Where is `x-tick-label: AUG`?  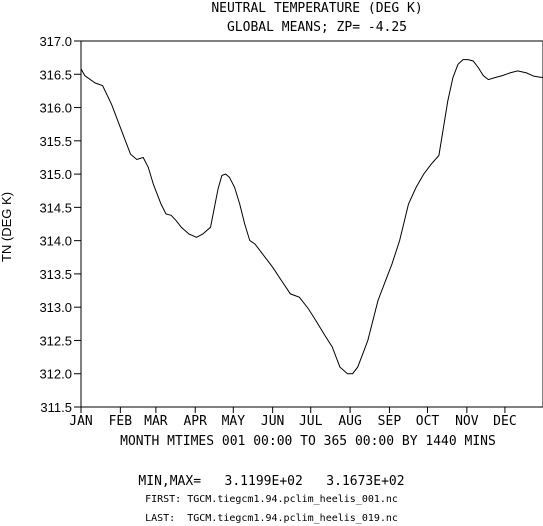 x-tick-label: AUG is located at coordinates (350, 421).